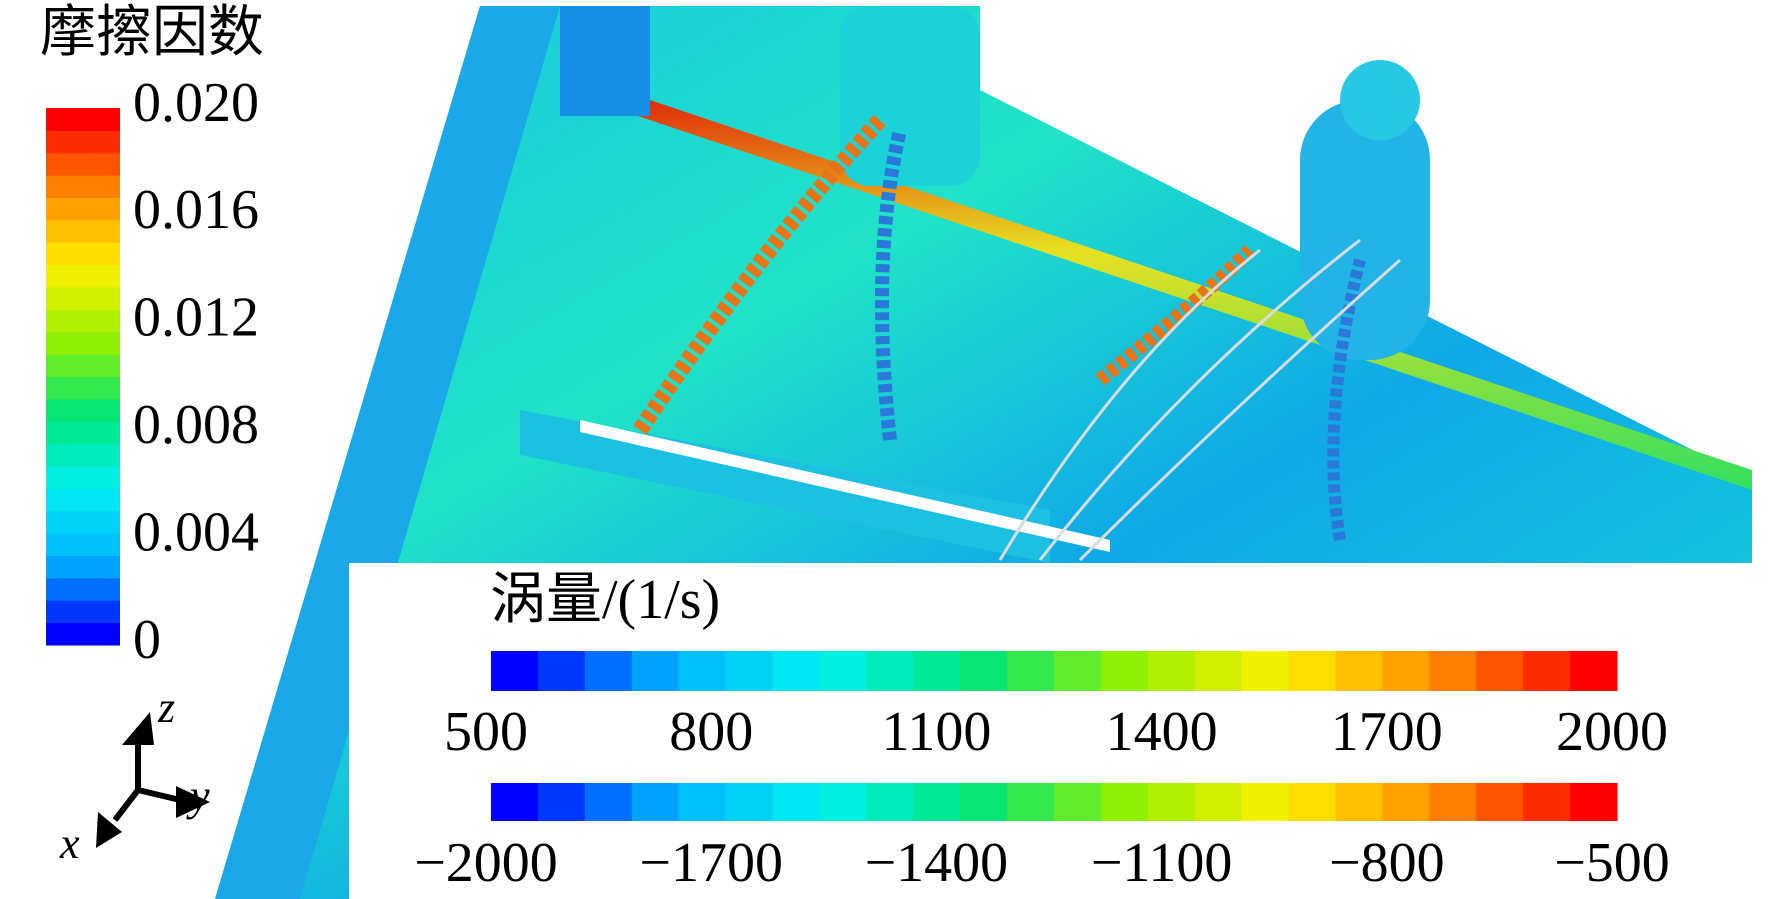 This screenshot has width=1772, height=899. Describe the element at coordinates (166, 707) in the screenshot. I see `axis-z: z` at that location.